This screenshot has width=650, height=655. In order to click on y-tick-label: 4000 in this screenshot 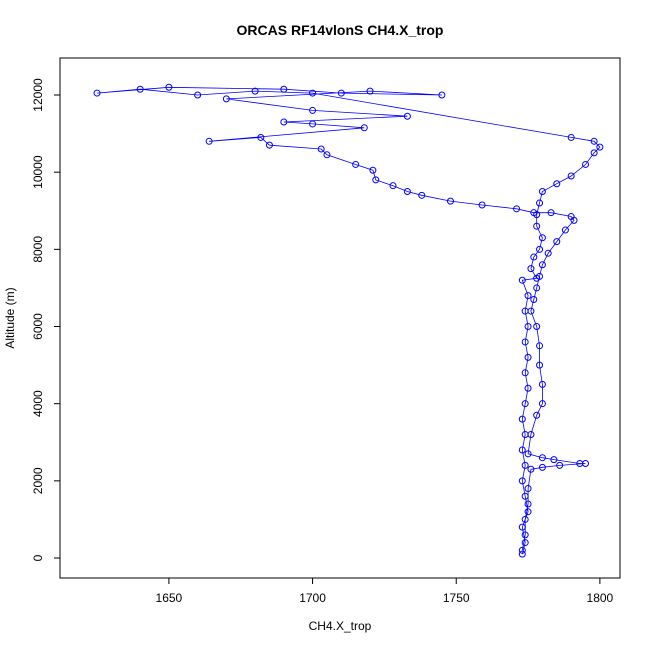, I will do `click(38, 403)`.